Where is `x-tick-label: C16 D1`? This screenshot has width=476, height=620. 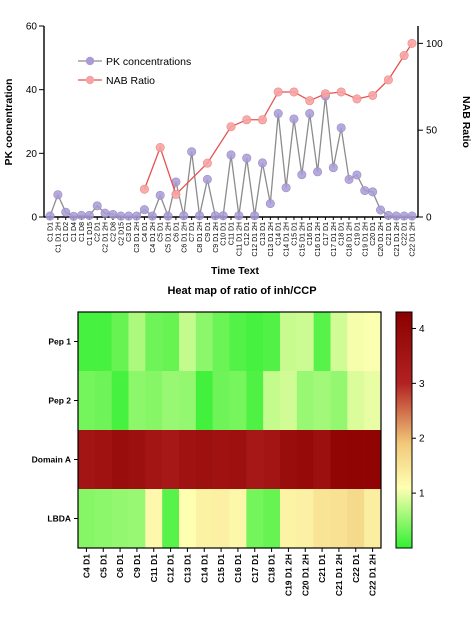 x-tick-label: C16 D1 is located at coordinates (310, 234).